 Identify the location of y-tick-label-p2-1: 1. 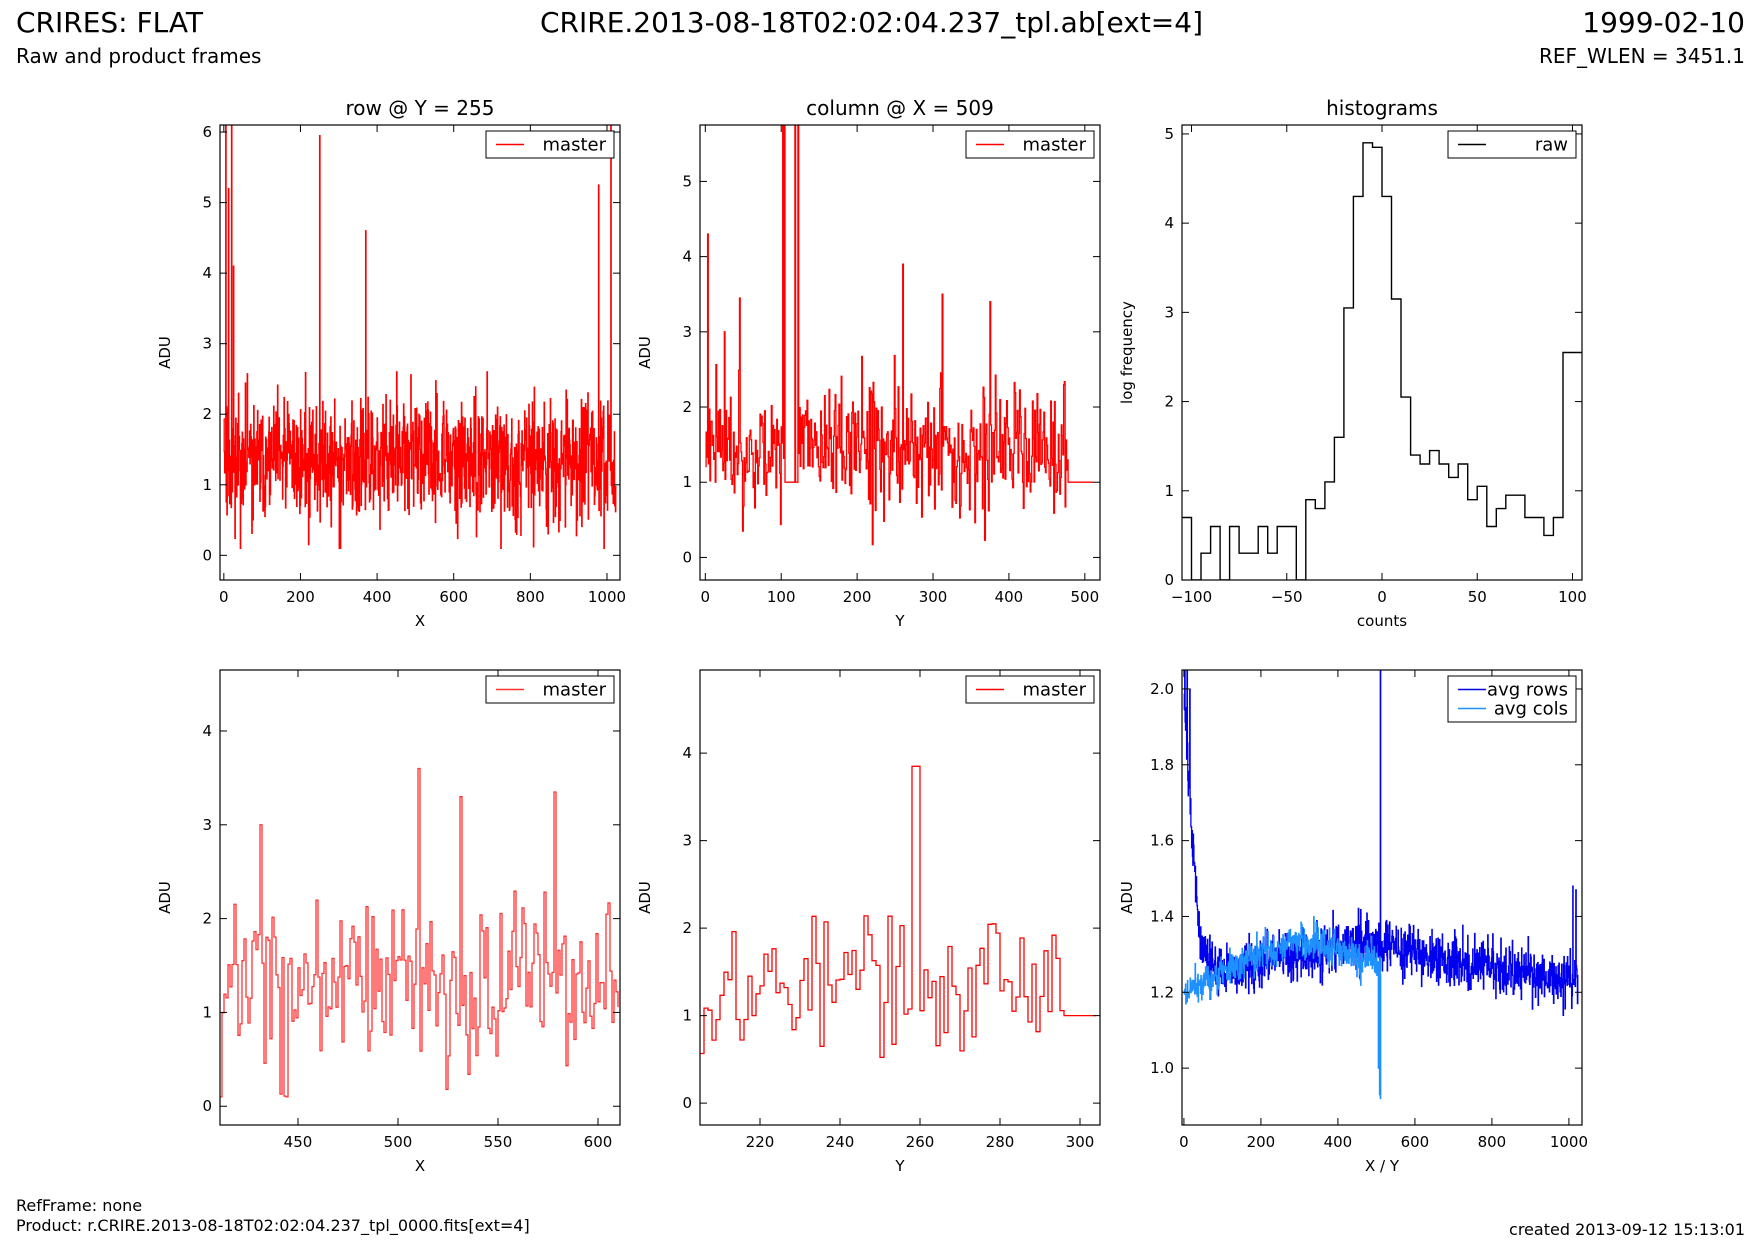
(687, 482).